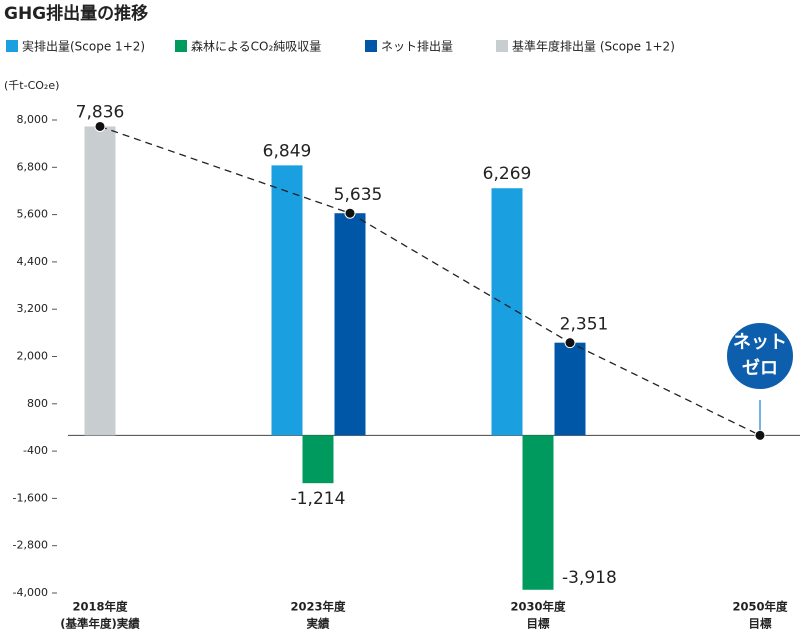  Describe the element at coordinates (318, 624) in the screenshot. I see `x-tick-label: 実績` at that location.